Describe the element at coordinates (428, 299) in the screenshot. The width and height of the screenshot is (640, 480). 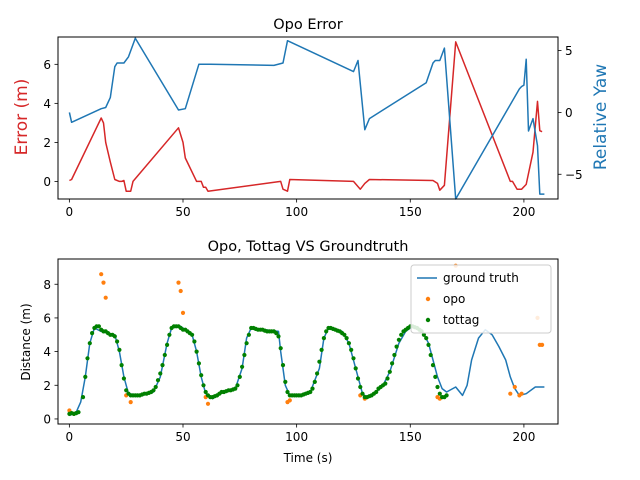
I see `legend-swatch-opo` at that location.